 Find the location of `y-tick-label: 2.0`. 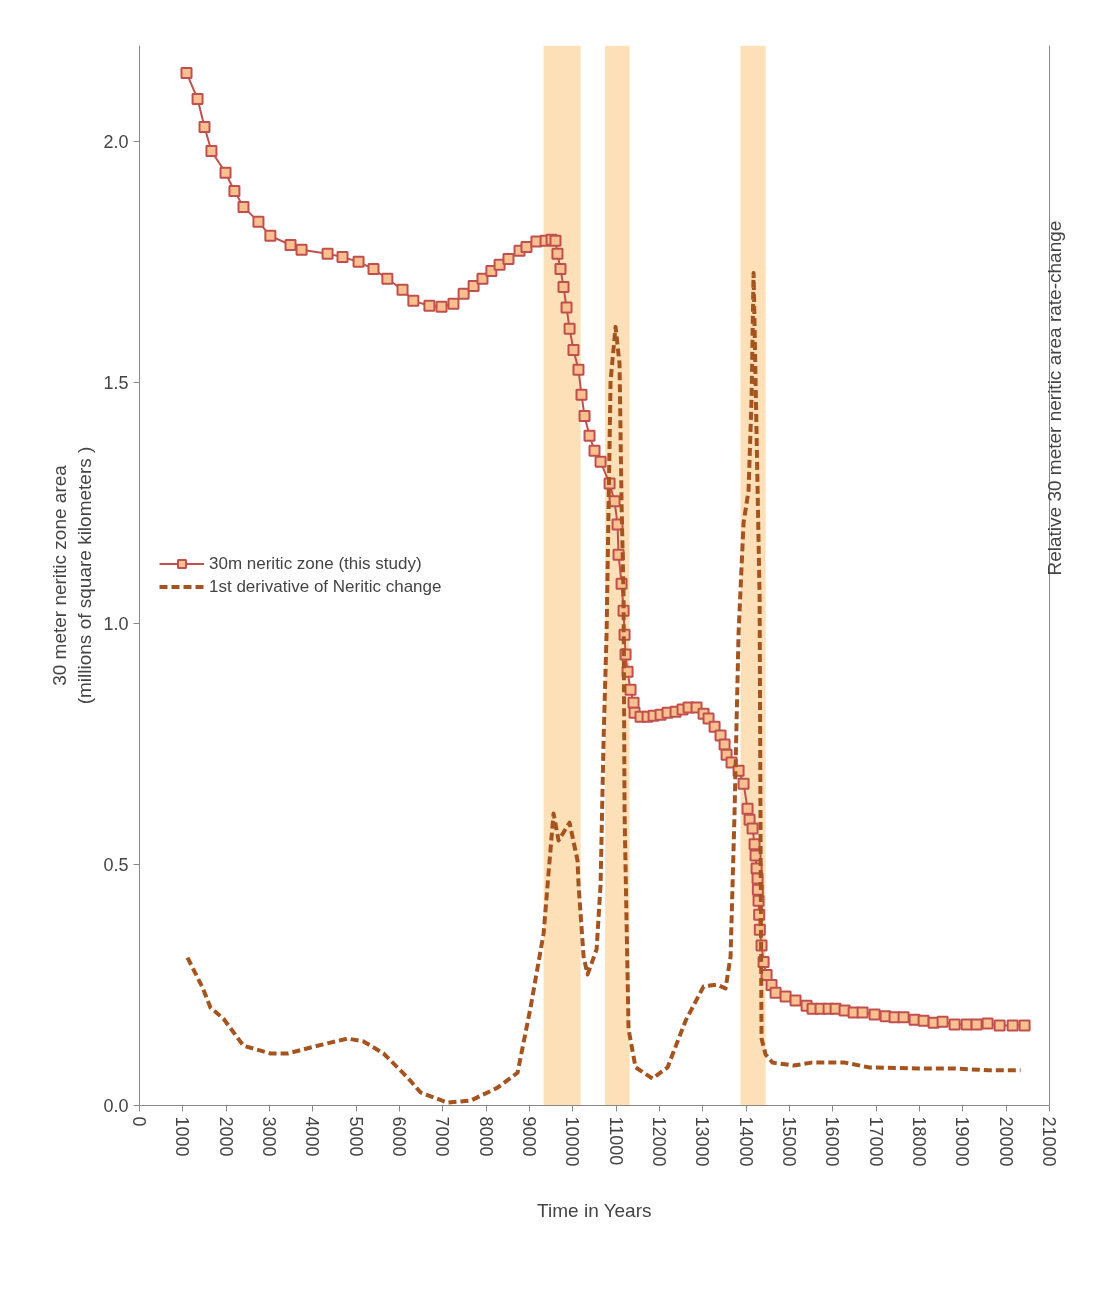

y-tick-label: 2.0 is located at coordinates (116, 142).